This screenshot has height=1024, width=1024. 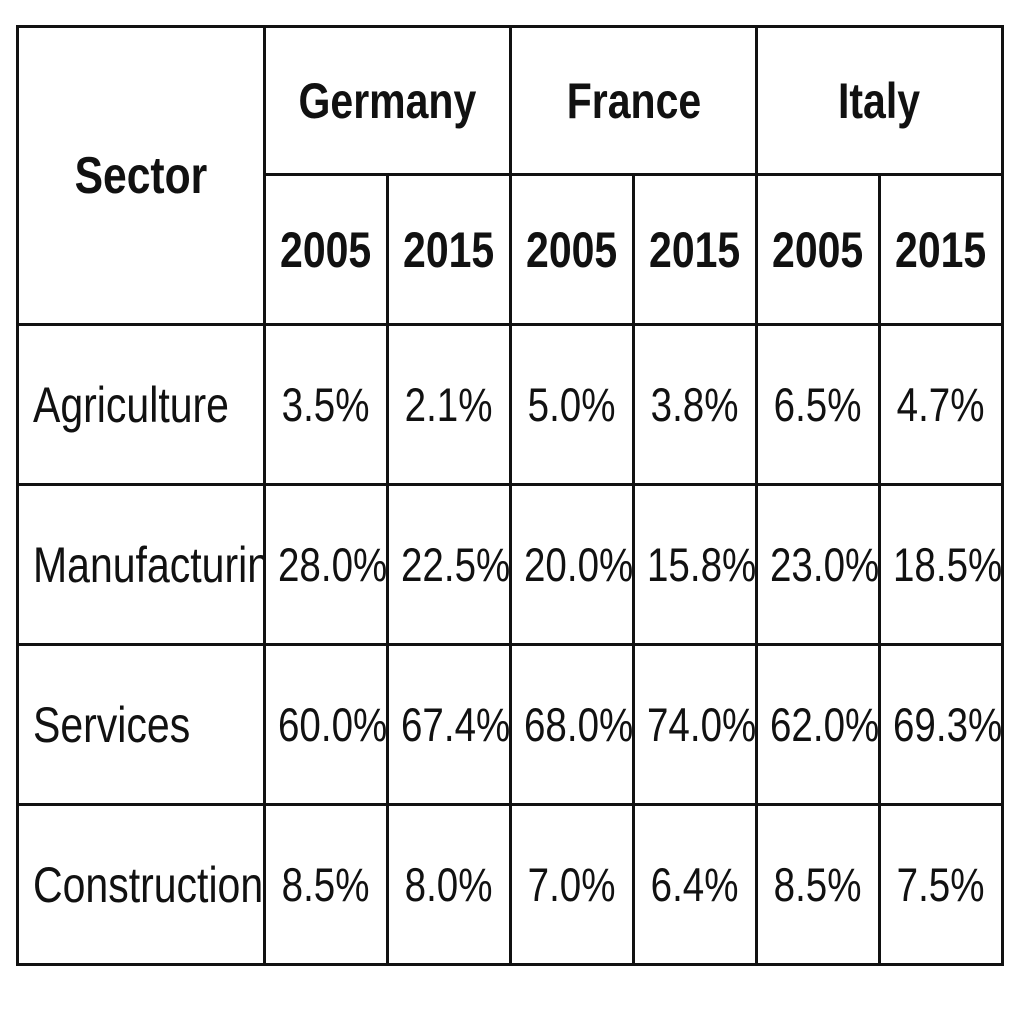 What do you see at coordinates (455, 724) in the screenshot?
I see `cell-value: 67.4%` at bounding box center [455, 724].